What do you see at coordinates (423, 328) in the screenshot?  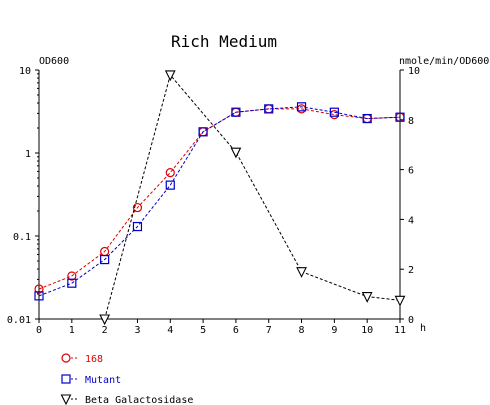 I see `x-axis-unit-label: h` at bounding box center [423, 328].